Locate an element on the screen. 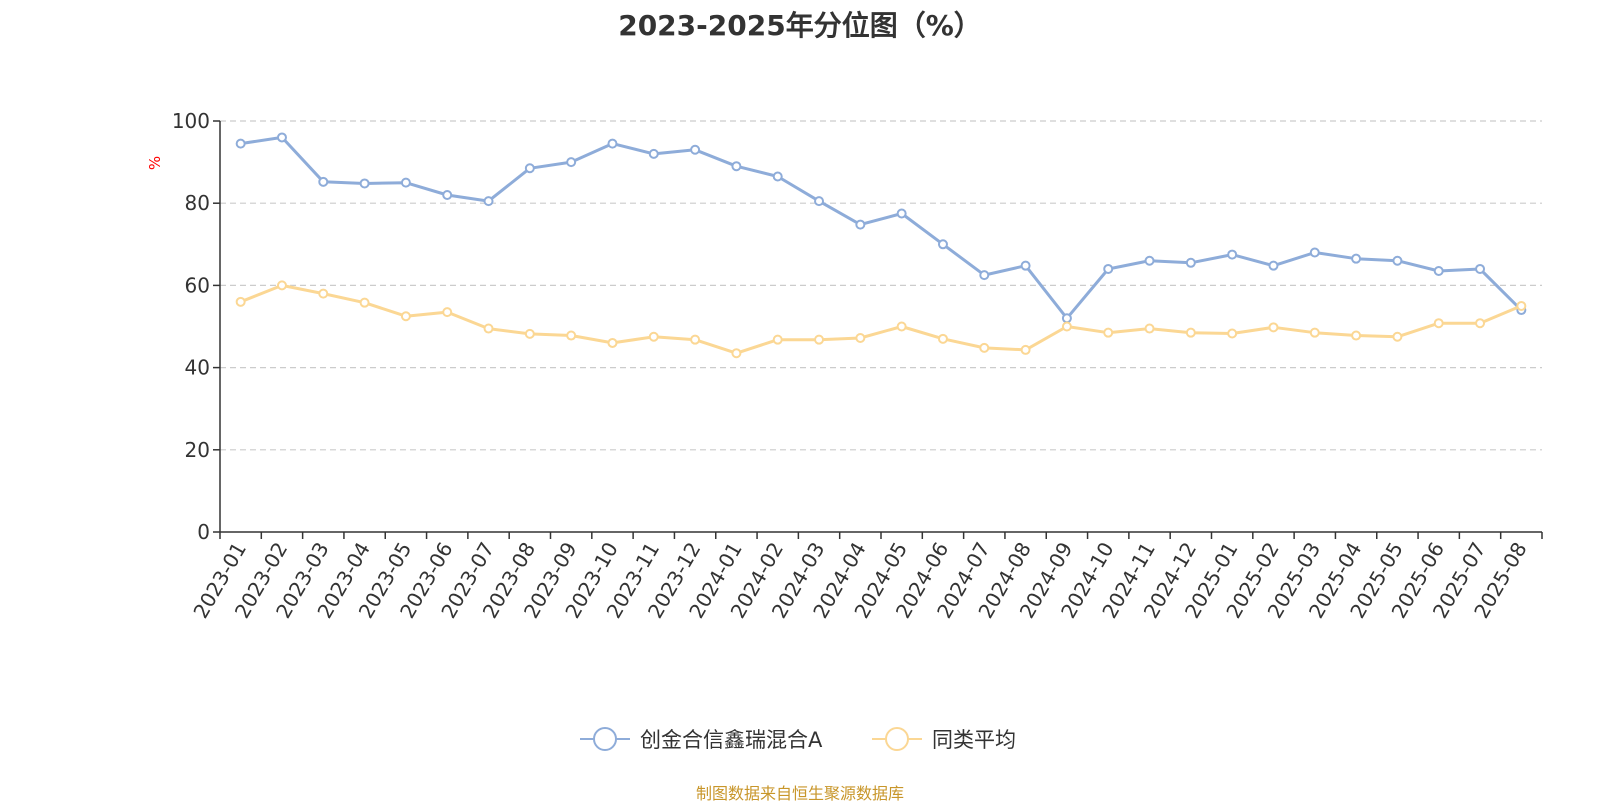  legend: 创金合信鑫瑞混合A 同类平均 is located at coordinates (798, 739).